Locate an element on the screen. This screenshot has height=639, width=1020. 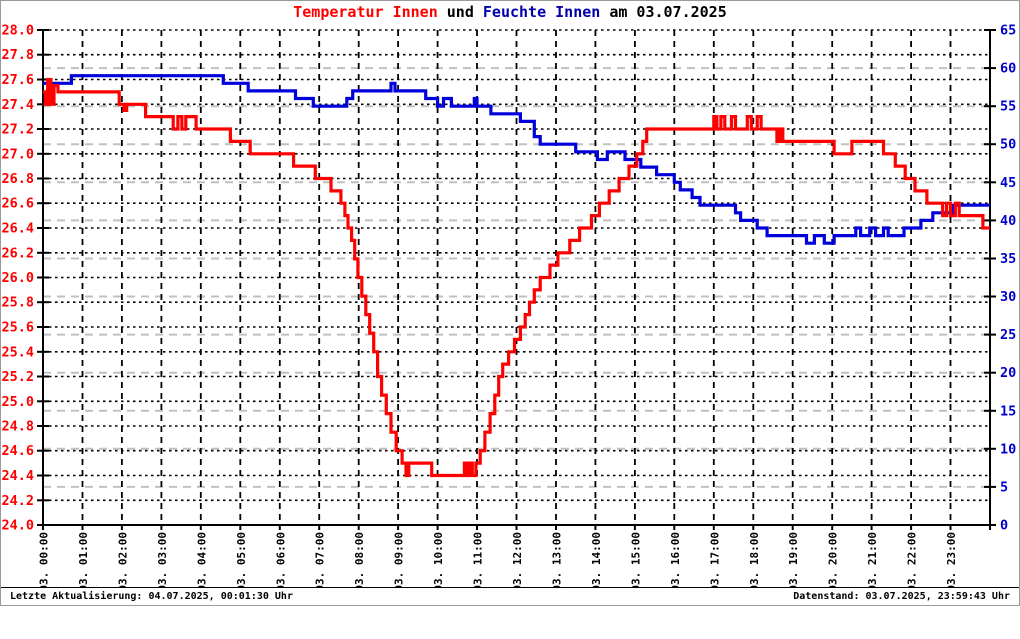
right-axis-label: 5 is located at coordinates (1004, 487).